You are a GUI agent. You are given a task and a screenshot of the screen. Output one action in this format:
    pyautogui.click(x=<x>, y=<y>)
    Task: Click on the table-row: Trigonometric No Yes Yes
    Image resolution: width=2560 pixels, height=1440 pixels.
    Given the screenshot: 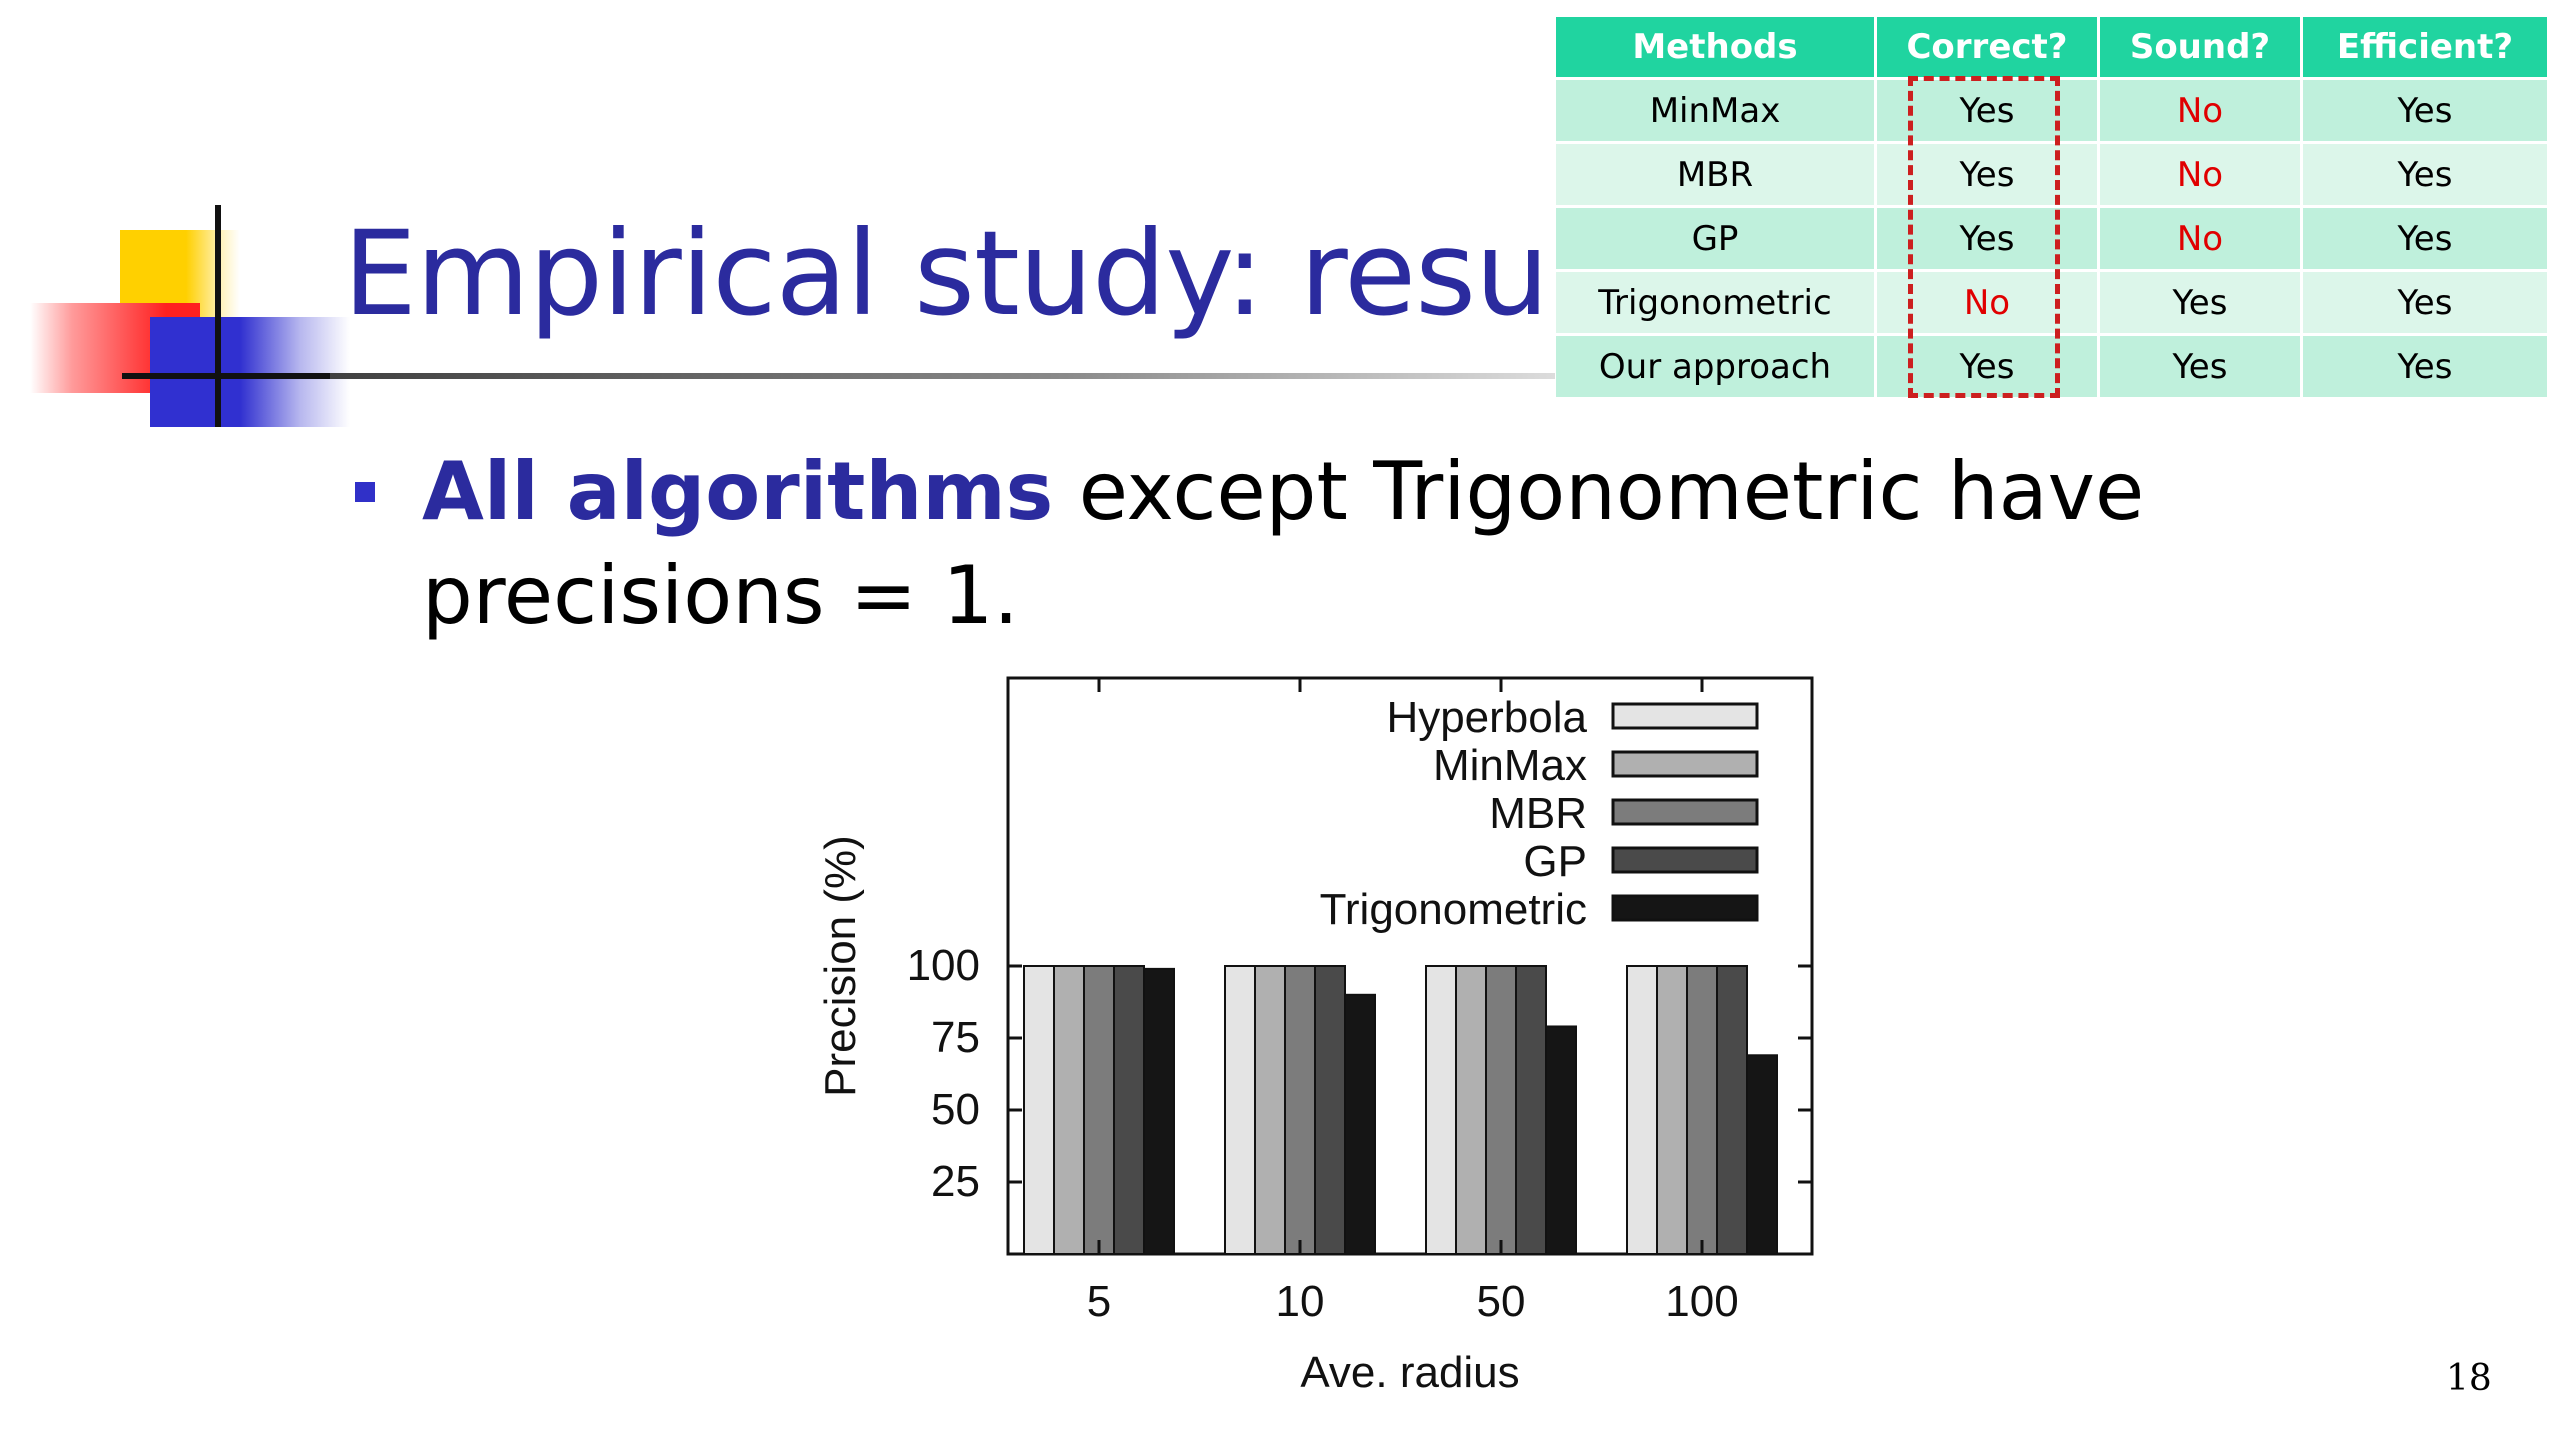 What is the action you would take?
    pyautogui.click(x=2053, y=302)
    